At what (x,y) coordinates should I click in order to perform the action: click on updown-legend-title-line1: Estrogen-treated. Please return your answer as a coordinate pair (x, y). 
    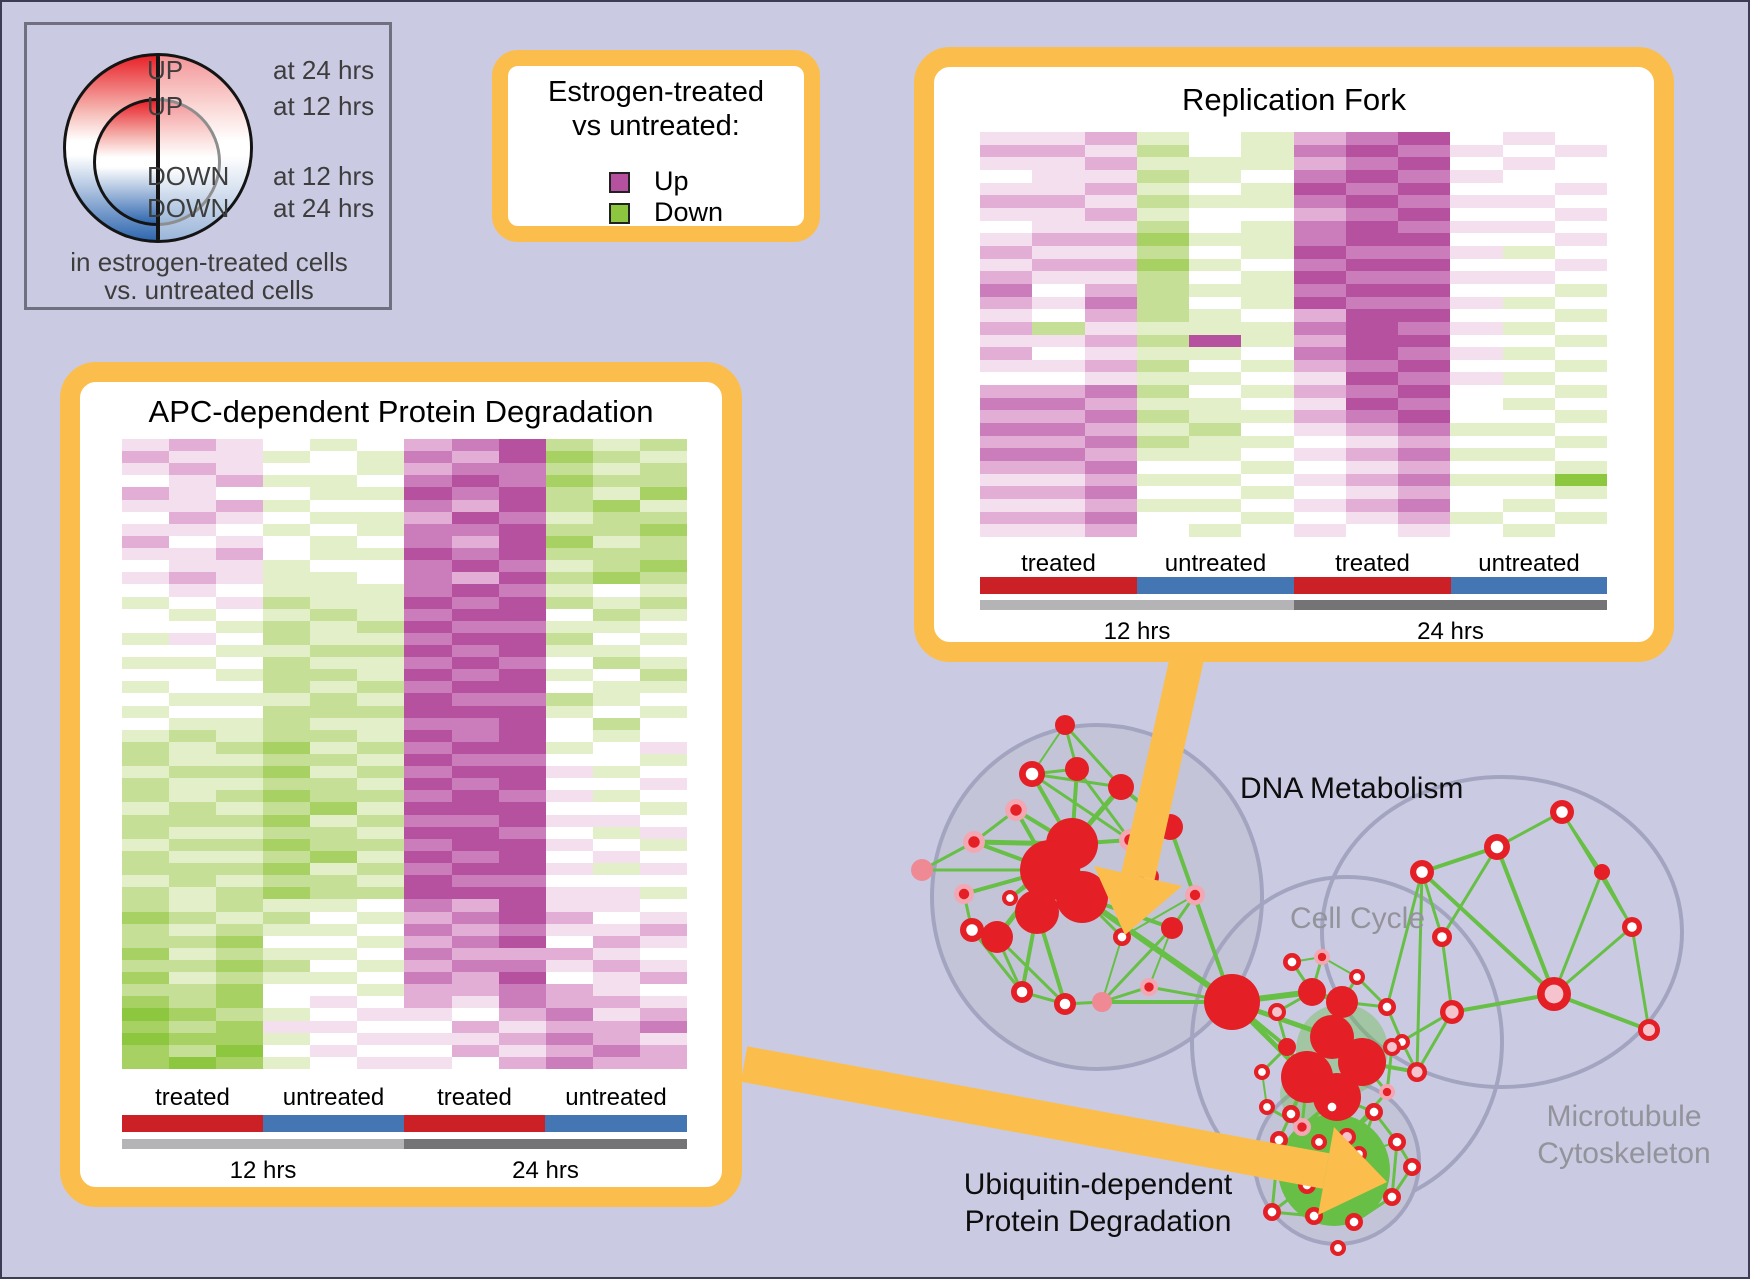
    Looking at the image, I should click on (655, 92).